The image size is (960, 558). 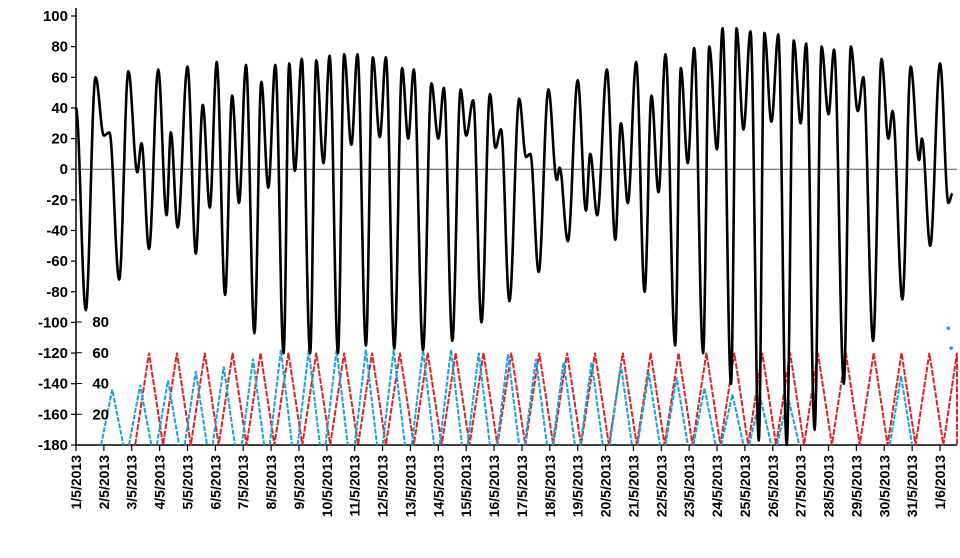 What do you see at coordinates (466, 486) in the screenshot?
I see `x-tick-label: 15/5/2013` at bounding box center [466, 486].